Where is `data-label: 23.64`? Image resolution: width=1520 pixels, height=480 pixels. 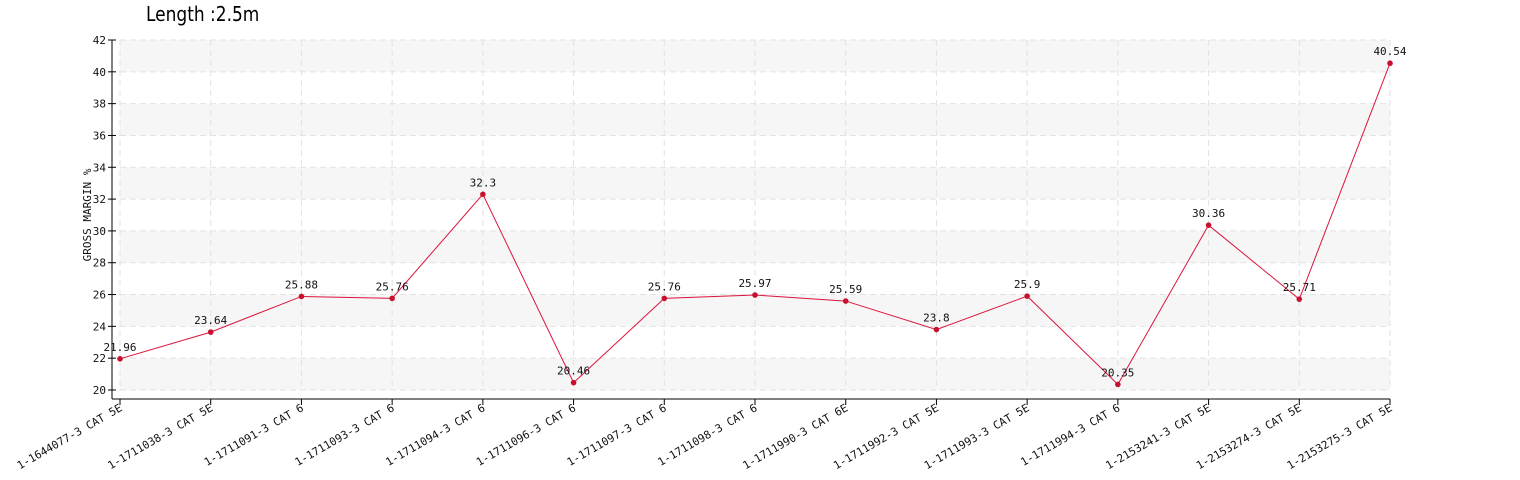 data-label: 23.64 is located at coordinates (210, 320).